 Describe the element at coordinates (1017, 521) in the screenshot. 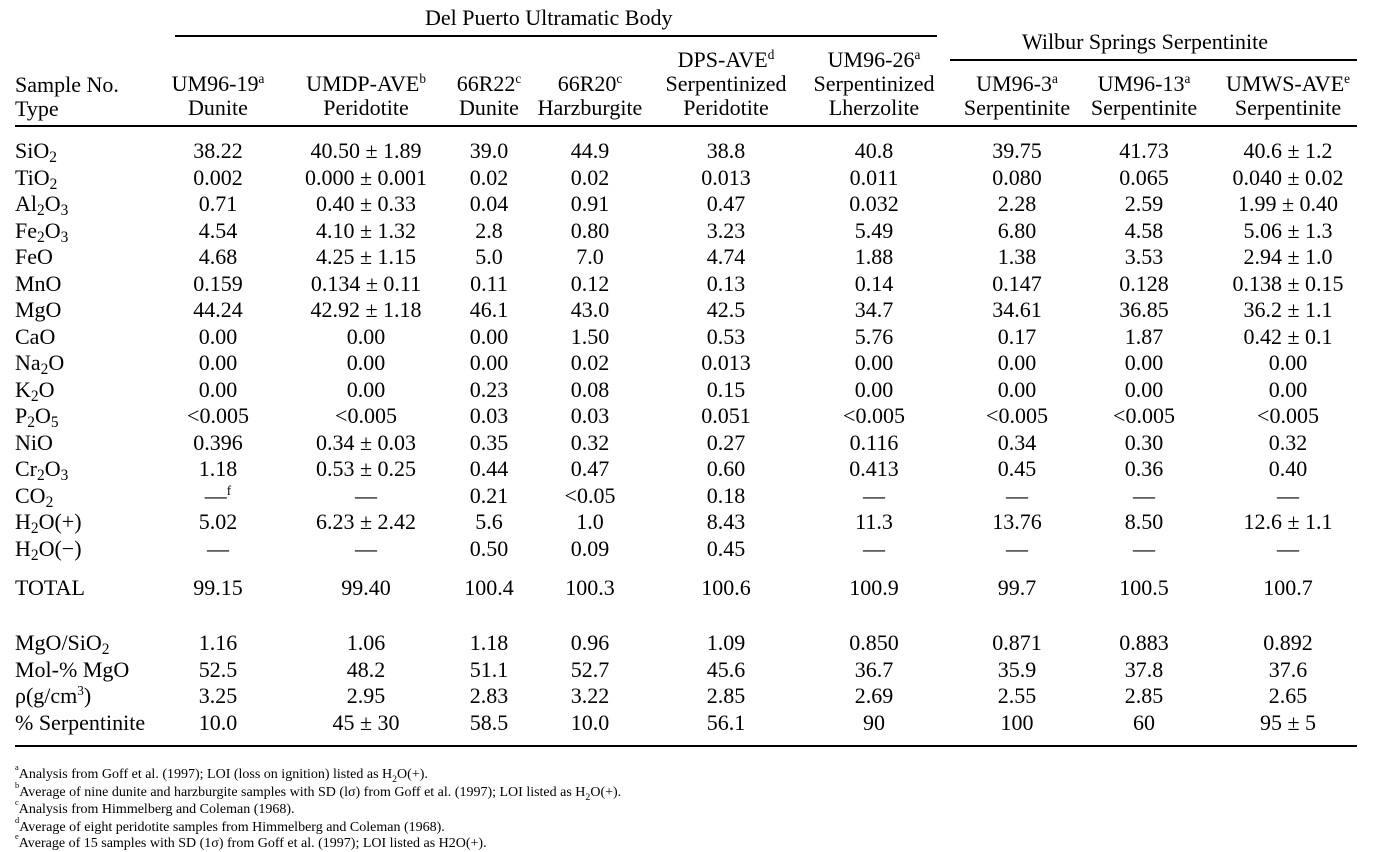

I see `cell-value: 13.76` at that location.